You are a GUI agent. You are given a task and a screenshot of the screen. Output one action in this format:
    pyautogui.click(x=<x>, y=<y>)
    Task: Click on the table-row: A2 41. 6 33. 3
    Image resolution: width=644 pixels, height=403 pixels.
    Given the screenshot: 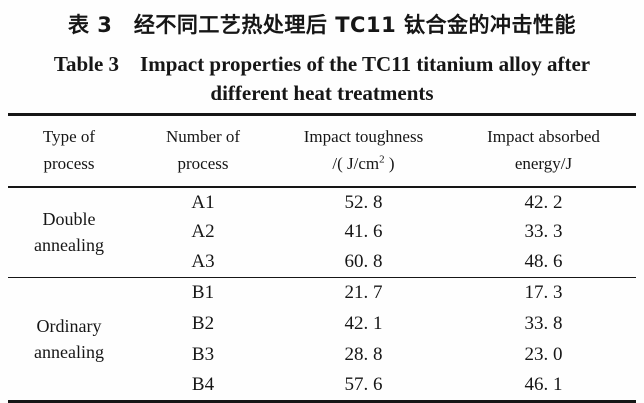 What is the action you would take?
    pyautogui.click(x=322, y=232)
    